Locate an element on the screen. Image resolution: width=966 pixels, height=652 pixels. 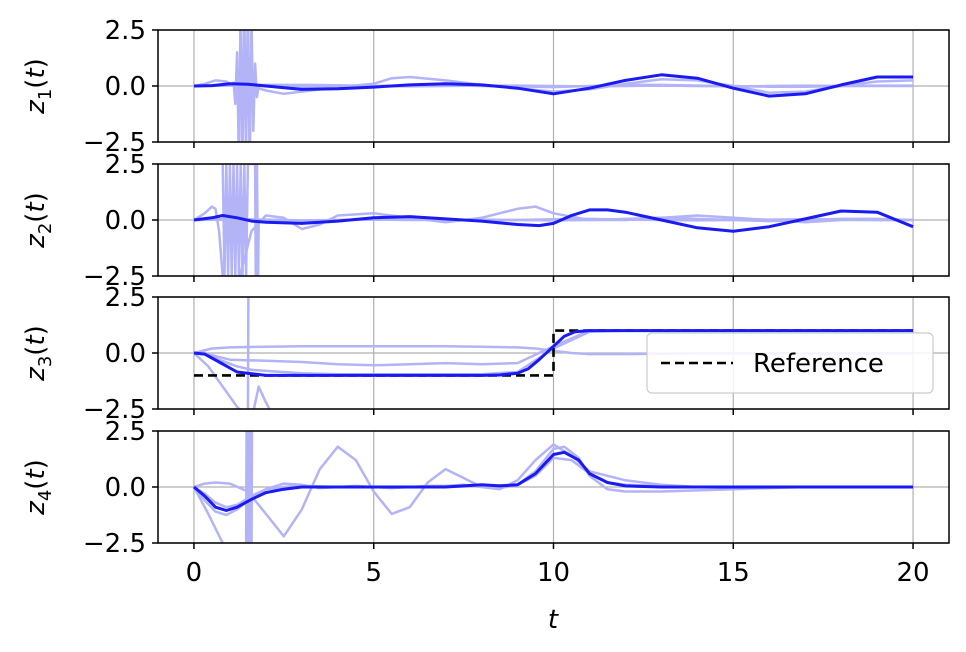
y-axis-label: z3(t) is located at coordinates (38, 353).